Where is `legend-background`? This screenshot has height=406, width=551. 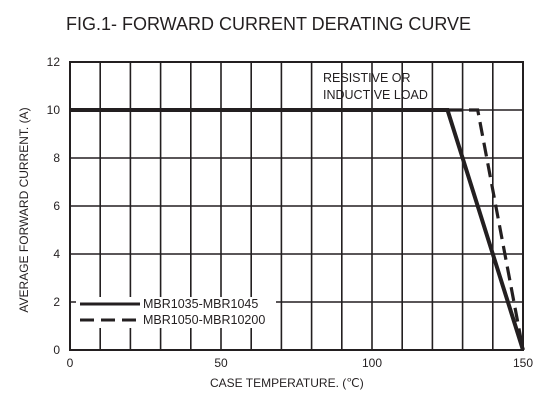
legend-background is located at coordinates (176, 312).